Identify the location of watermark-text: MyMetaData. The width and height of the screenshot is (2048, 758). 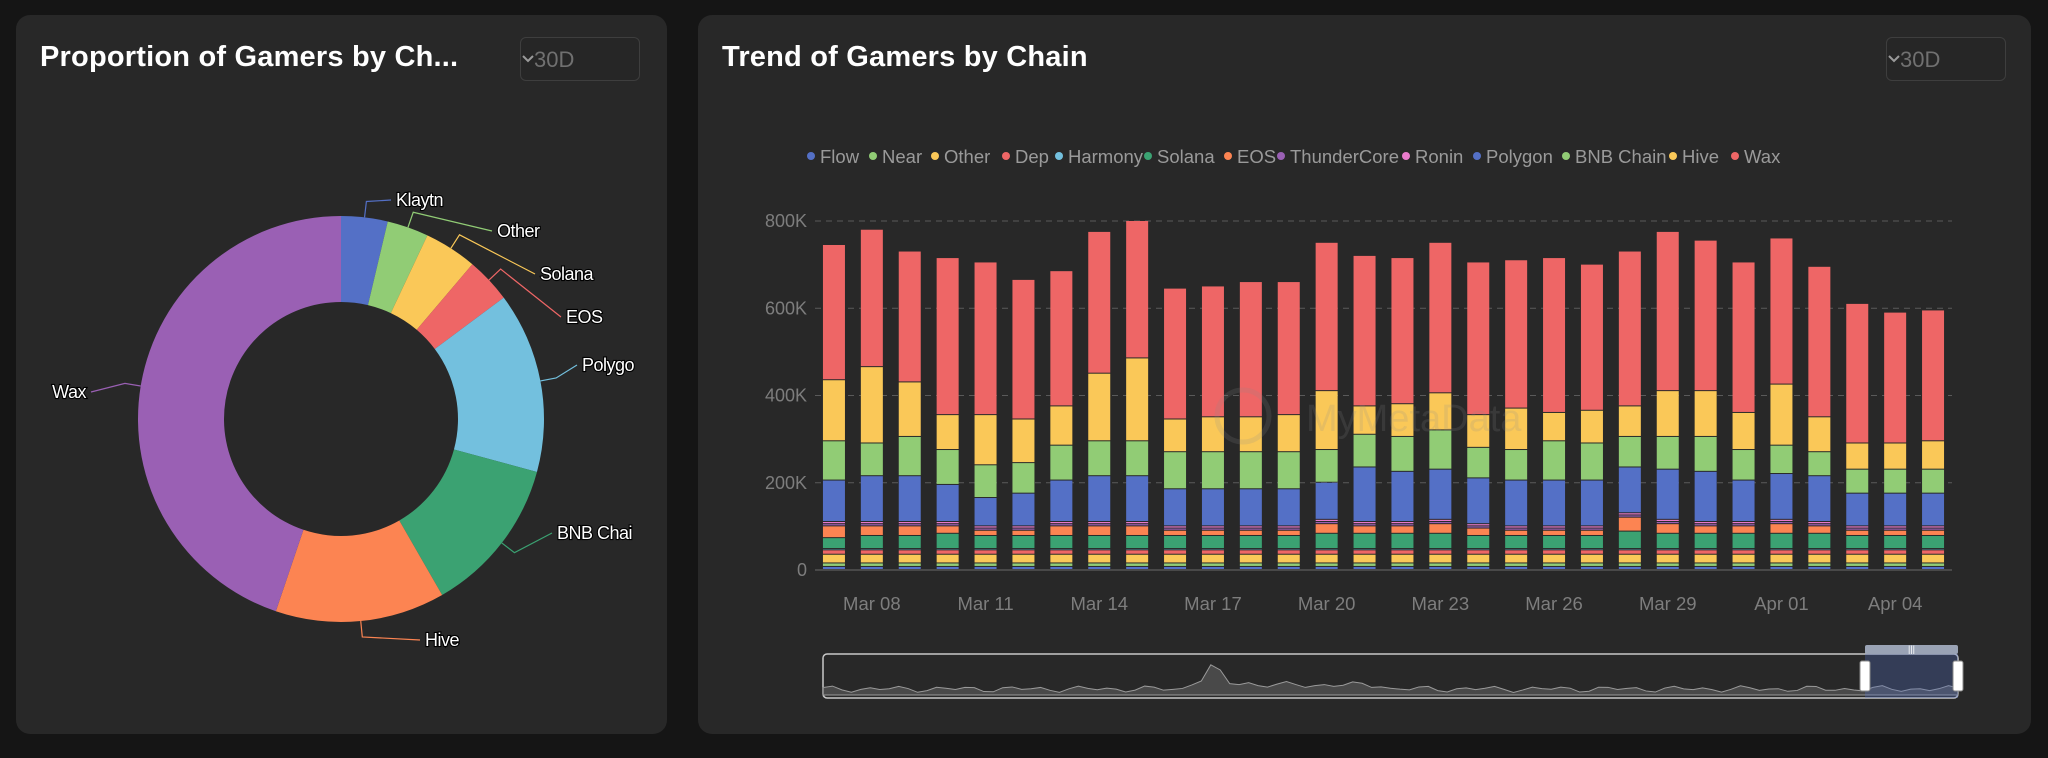
(1414, 419).